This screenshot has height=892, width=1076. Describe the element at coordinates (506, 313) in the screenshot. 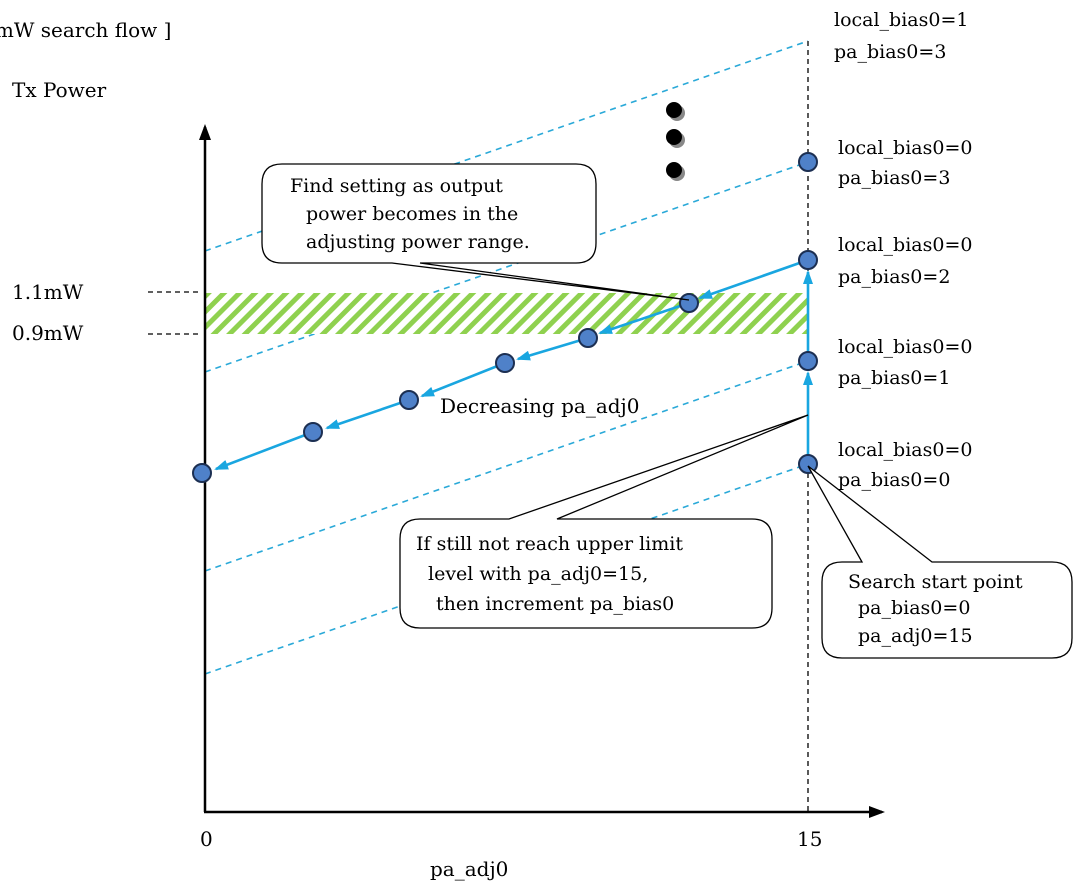

I see `target-power-band` at that location.